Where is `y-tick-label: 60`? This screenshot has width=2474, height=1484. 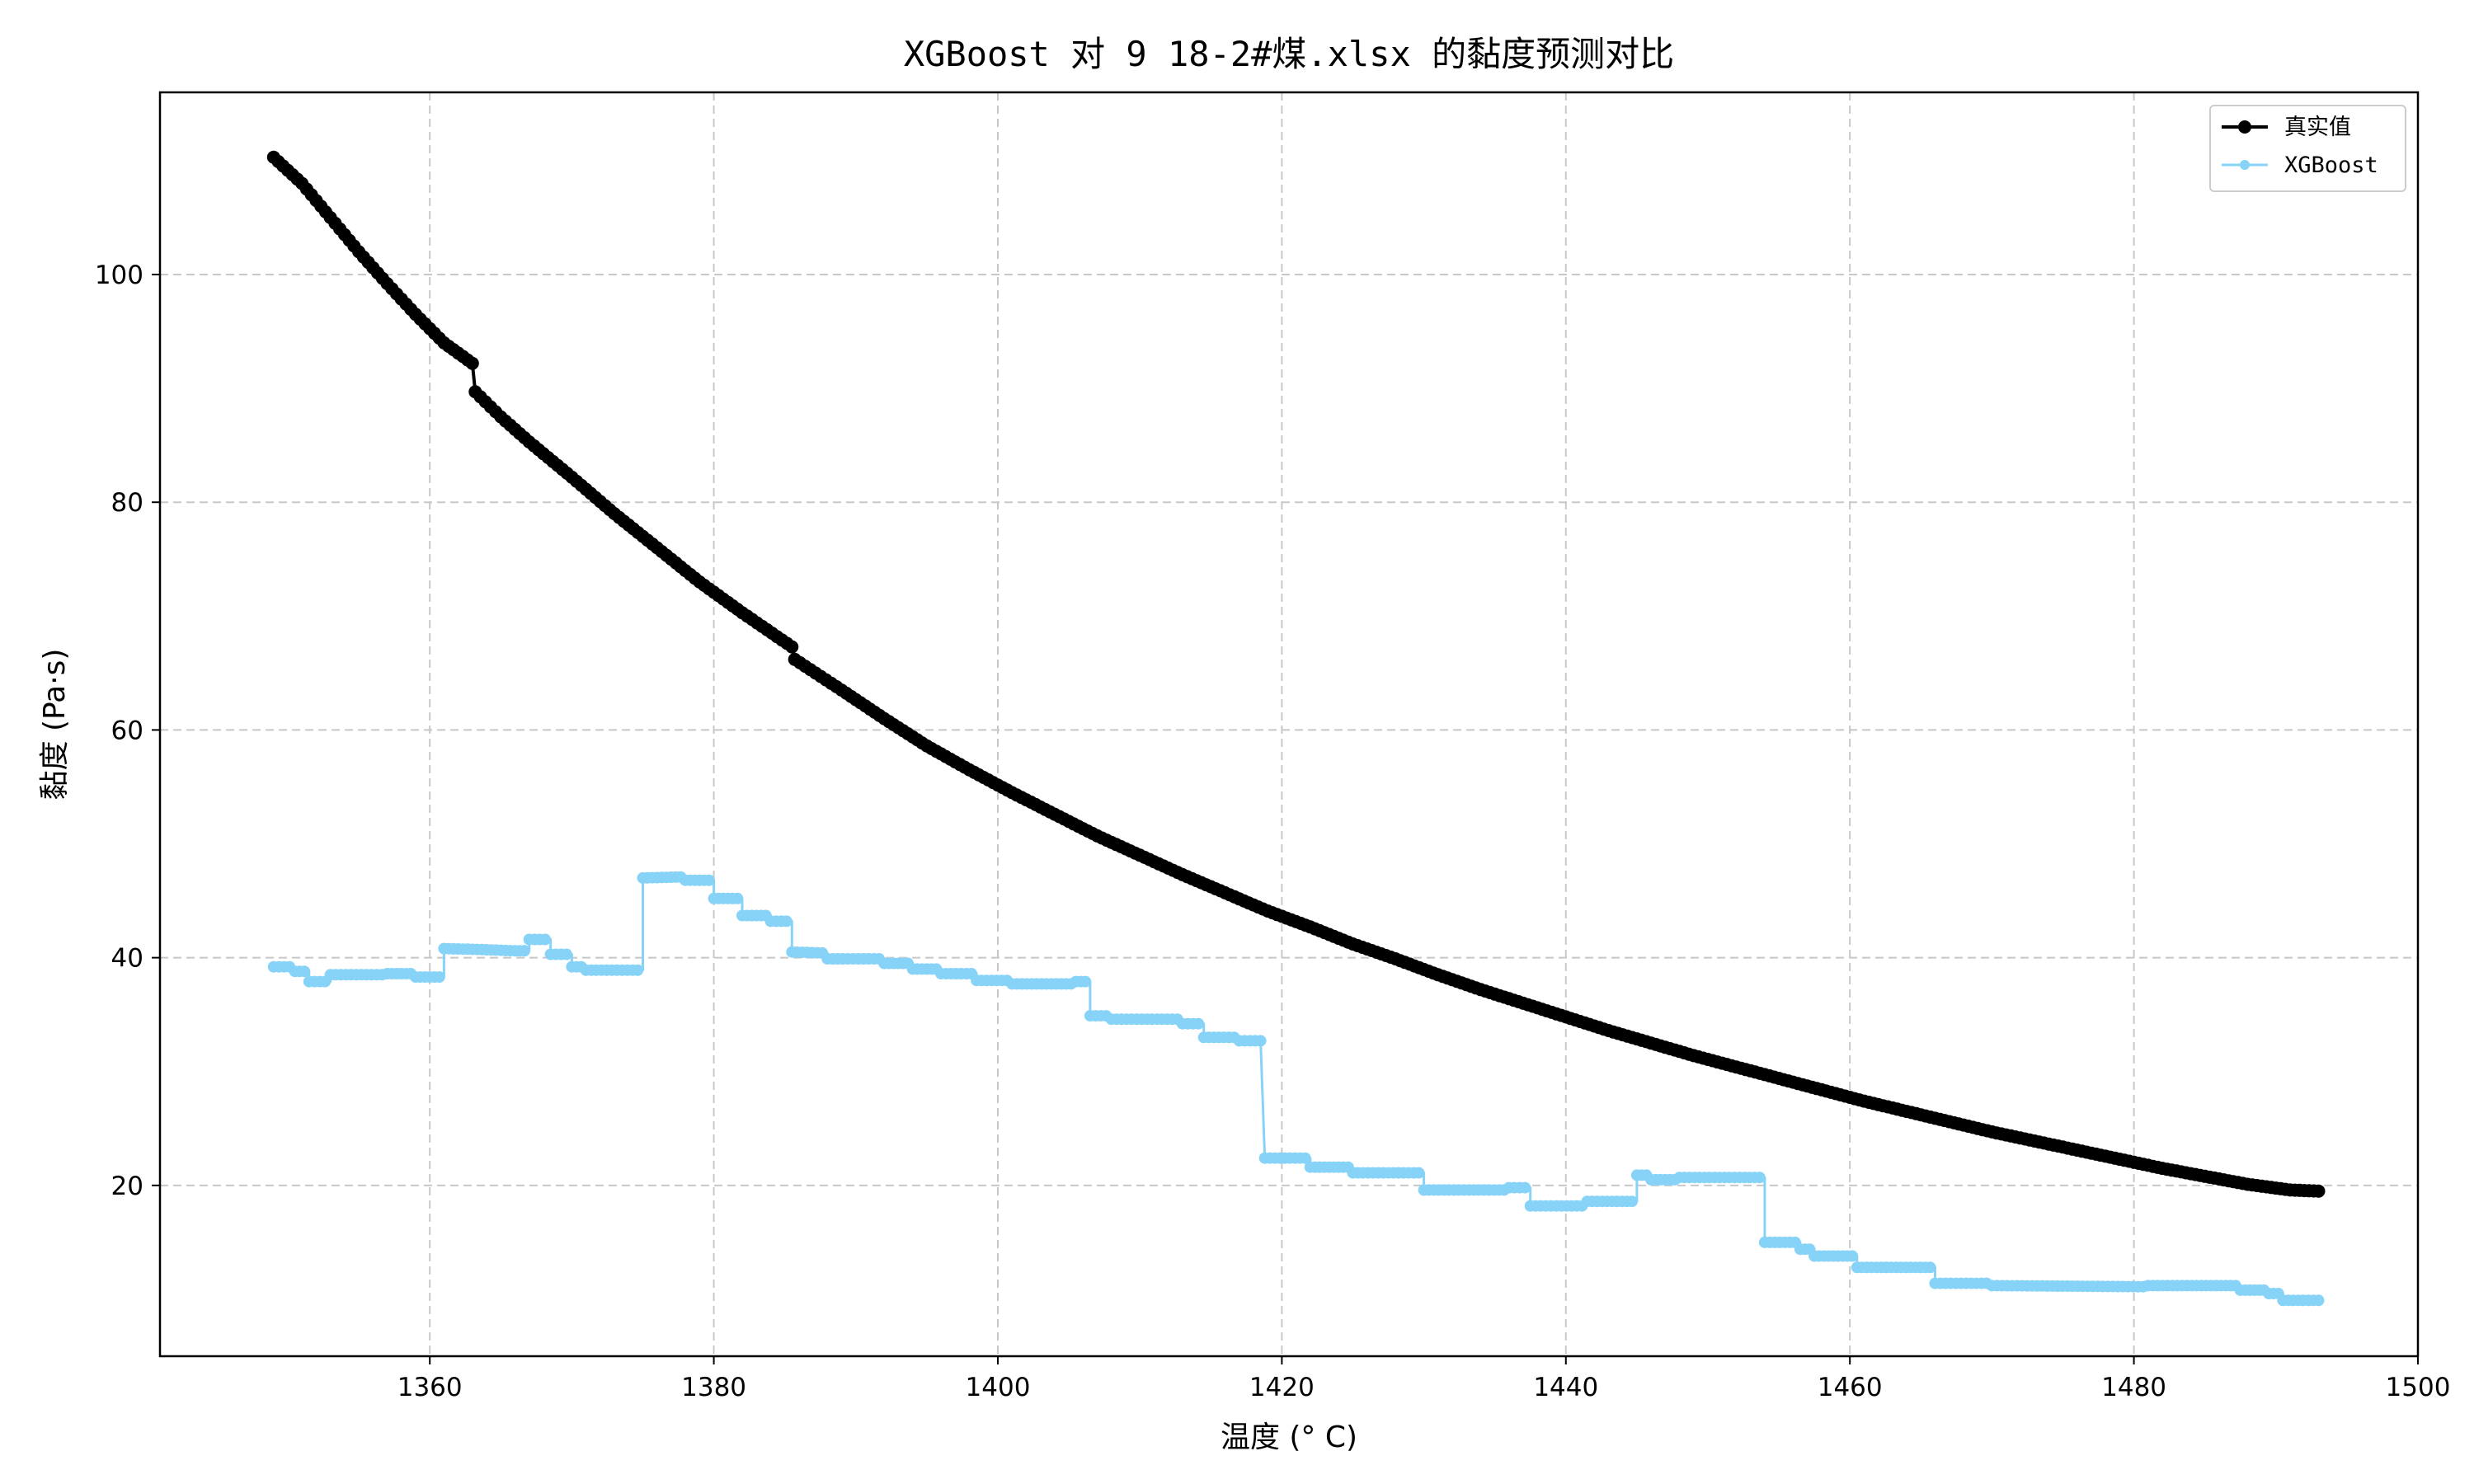
y-tick-label: 60 is located at coordinates (127, 730).